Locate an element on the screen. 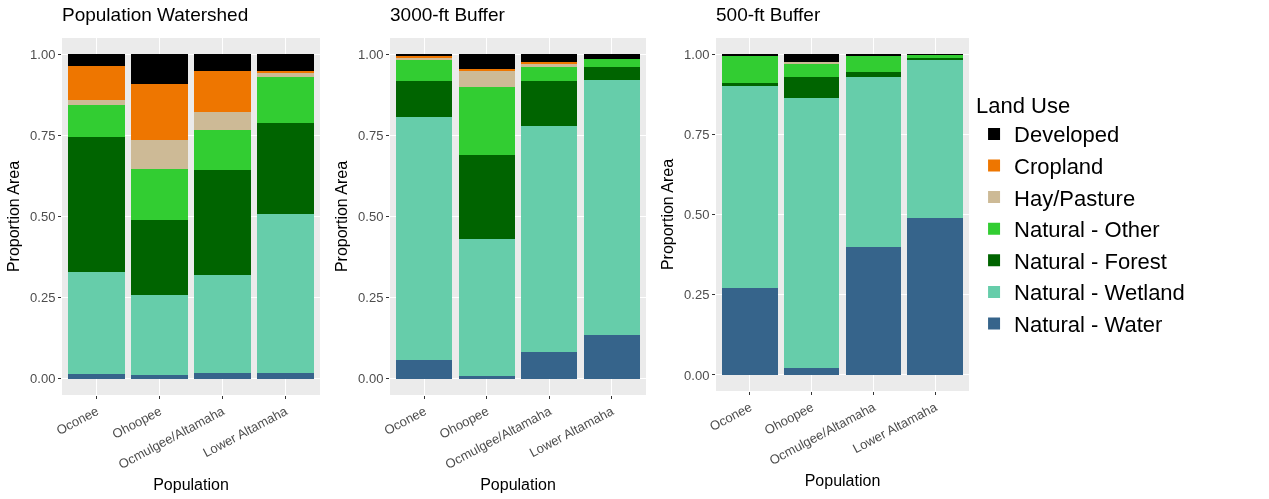  legend-label: Cropland is located at coordinates (1059, 167).